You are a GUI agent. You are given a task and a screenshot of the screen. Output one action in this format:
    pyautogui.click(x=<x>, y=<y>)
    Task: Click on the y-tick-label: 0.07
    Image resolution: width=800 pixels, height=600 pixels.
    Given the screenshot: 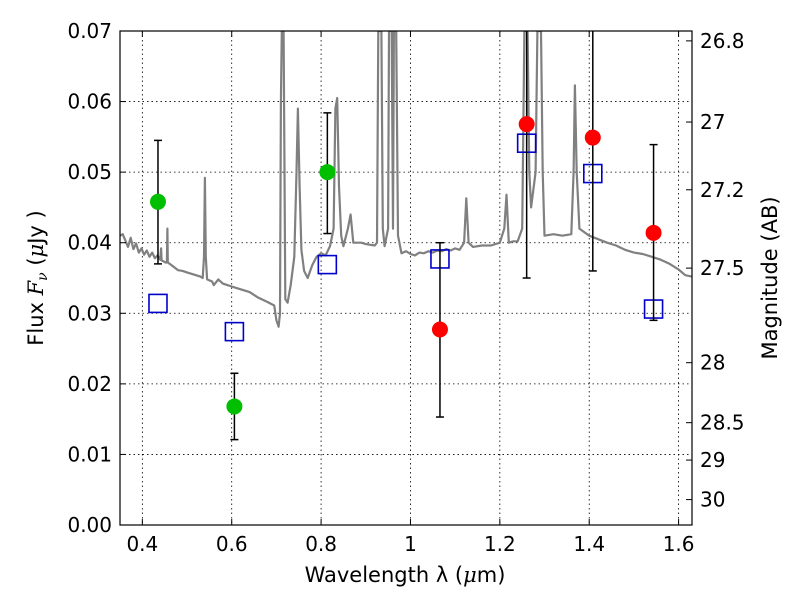 What is the action you would take?
    pyautogui.click(x=89, y=31)
    